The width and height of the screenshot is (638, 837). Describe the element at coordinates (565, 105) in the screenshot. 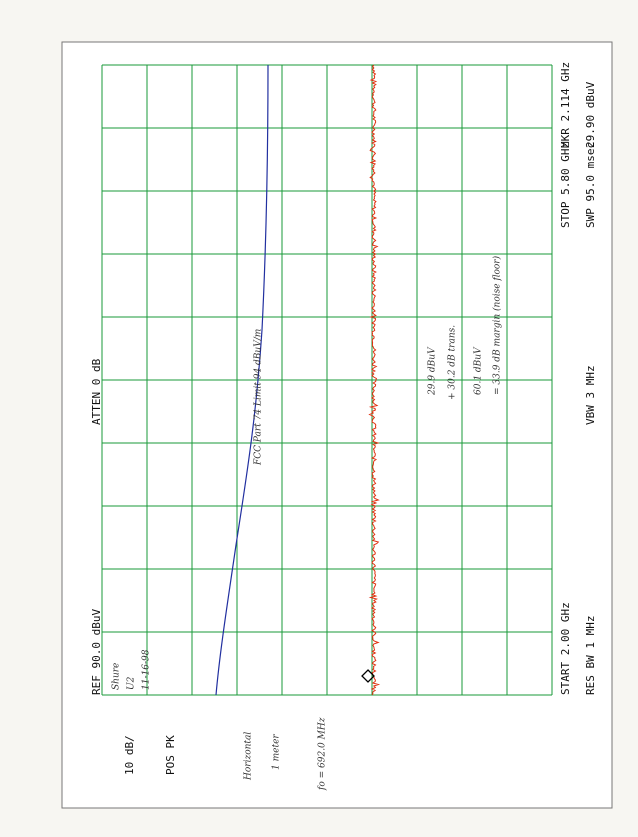

I see `marker-frequency: MKR 2.114 GHz` at that location.